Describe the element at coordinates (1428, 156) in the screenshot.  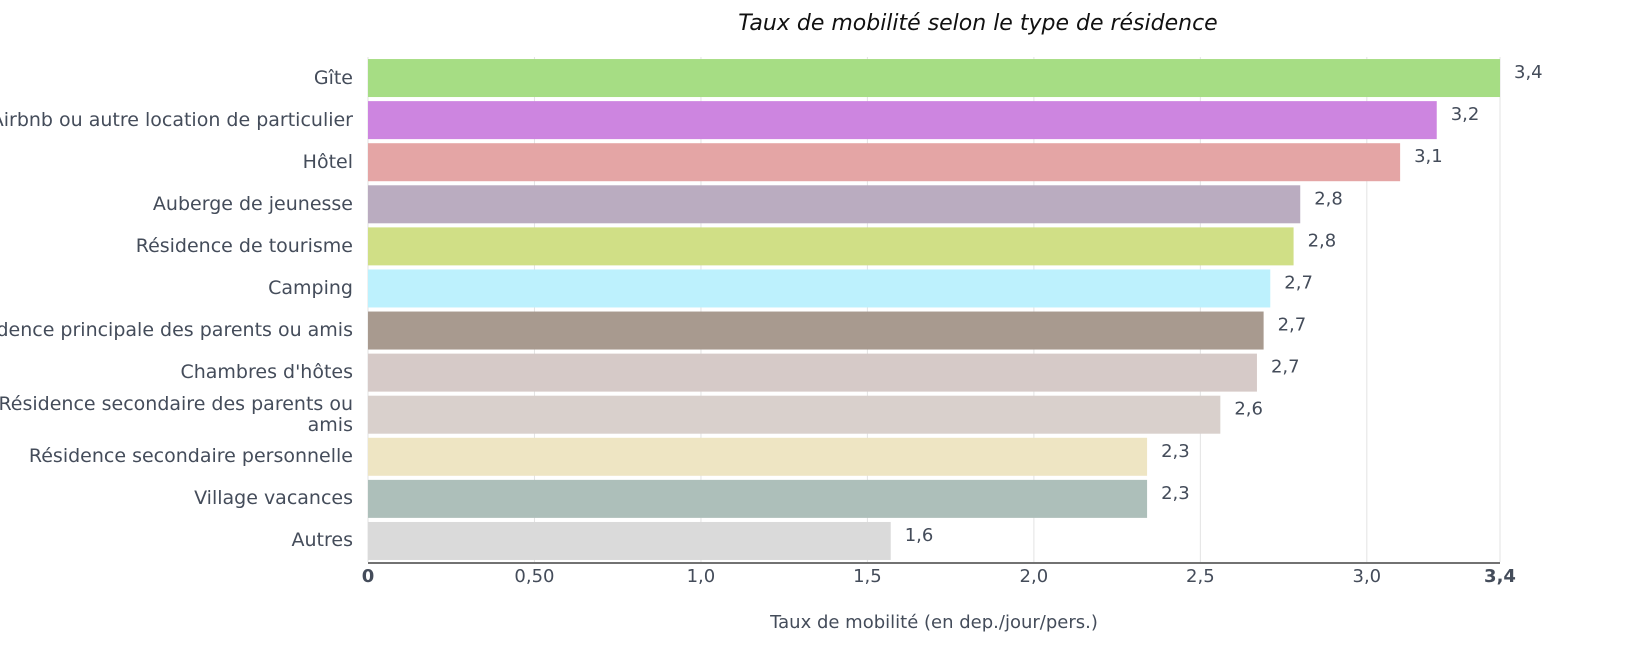
I see `value-label: 3,1` at that location.